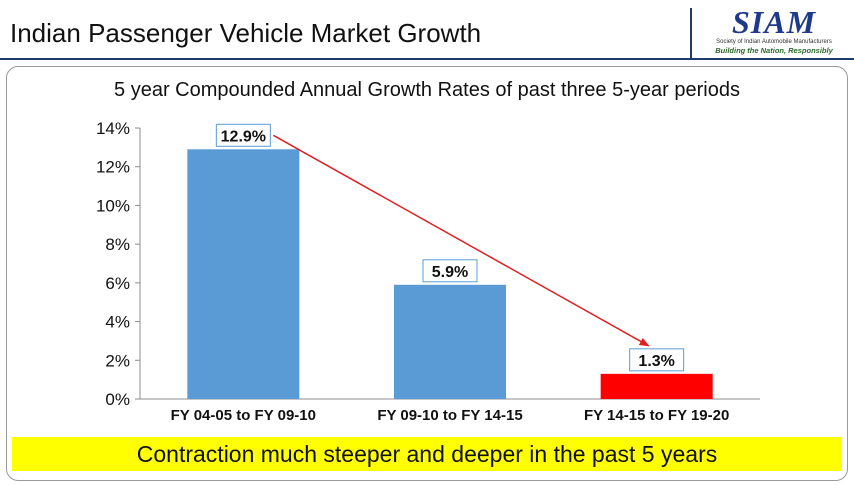  Describe the element at coordinates (774, 22) in the screenshot. I see `logo-name: SIAM` at that location.